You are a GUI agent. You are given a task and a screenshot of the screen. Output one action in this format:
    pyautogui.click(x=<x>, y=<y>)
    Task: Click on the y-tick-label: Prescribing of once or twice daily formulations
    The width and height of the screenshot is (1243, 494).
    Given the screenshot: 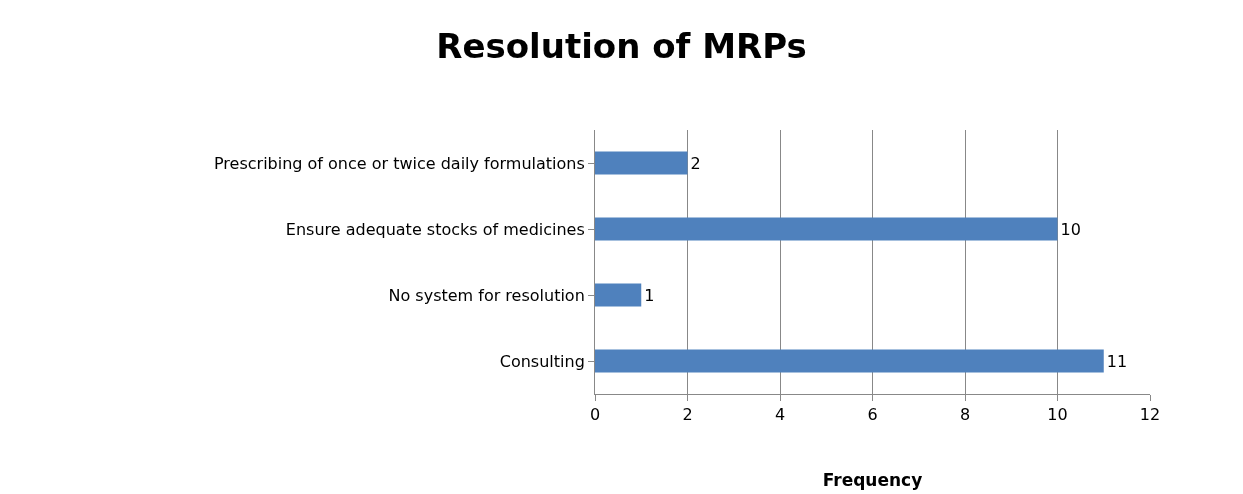 What is the action you would take?
    pyautogui.click(x=399, y=163)
    